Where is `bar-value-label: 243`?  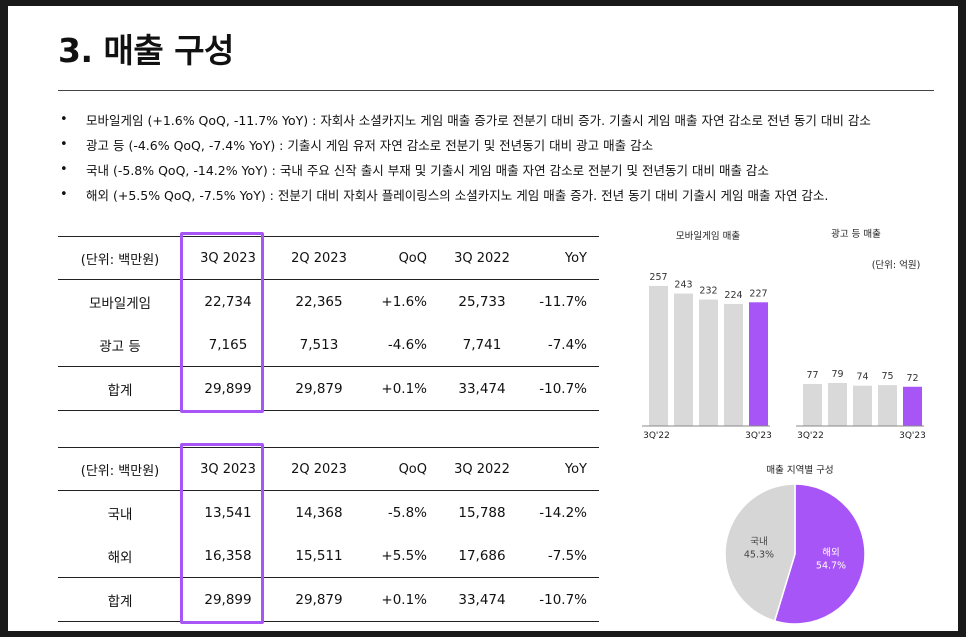
bar-value-label: 243 is located at coordinates (683, 285).